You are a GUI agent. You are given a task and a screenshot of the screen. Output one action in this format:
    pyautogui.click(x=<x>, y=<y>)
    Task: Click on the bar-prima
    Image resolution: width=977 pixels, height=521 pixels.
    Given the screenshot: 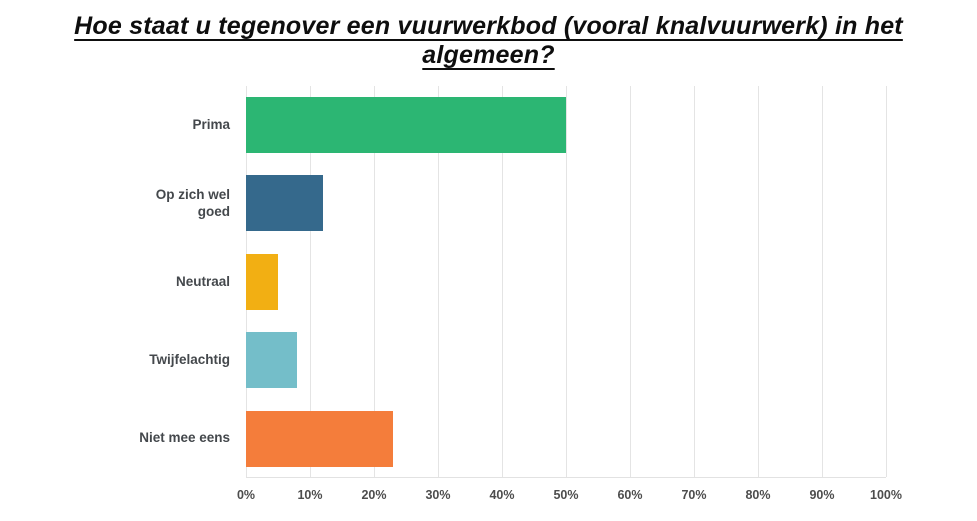 What is the action you would take?
    pyautogui.click(x=406, y=125)
    